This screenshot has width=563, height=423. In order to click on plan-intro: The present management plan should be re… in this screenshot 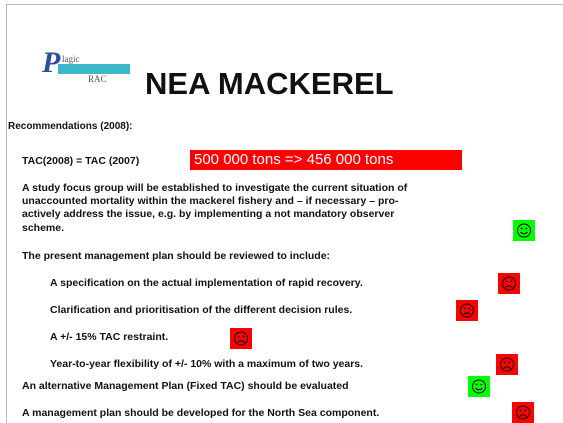, I will do `click(176, 256)`.